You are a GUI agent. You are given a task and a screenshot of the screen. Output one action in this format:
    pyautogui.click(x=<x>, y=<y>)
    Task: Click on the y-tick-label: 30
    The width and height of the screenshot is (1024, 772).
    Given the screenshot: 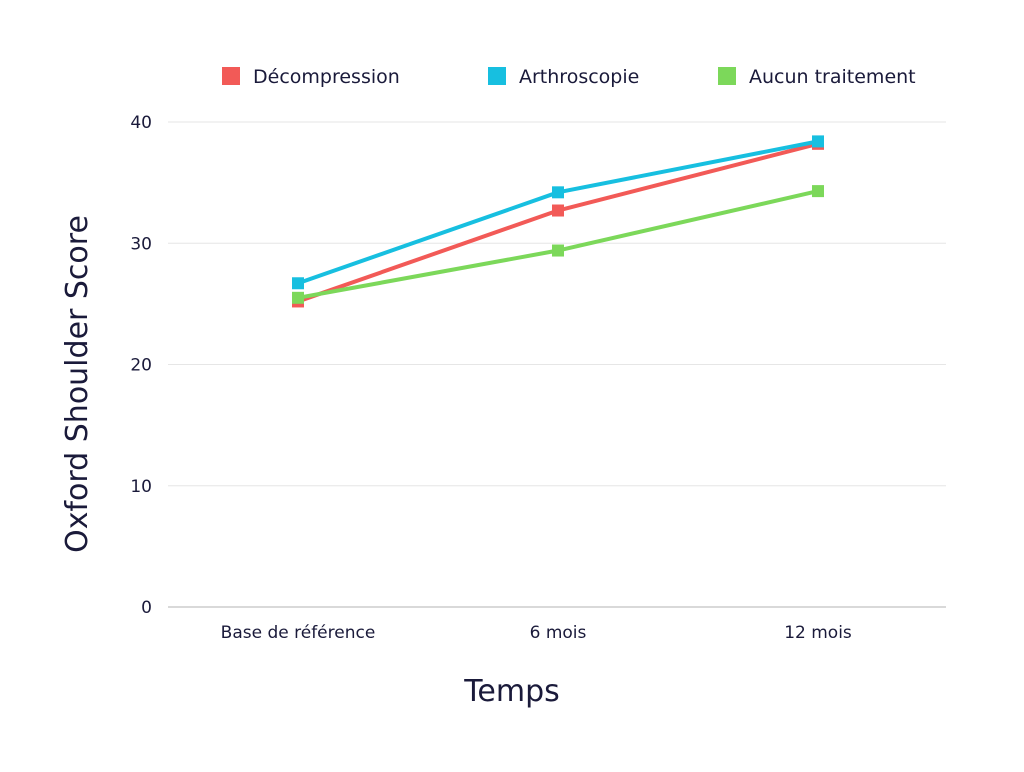 What is the action you would take?
    pyautogui.click(x=141, y=244)
    